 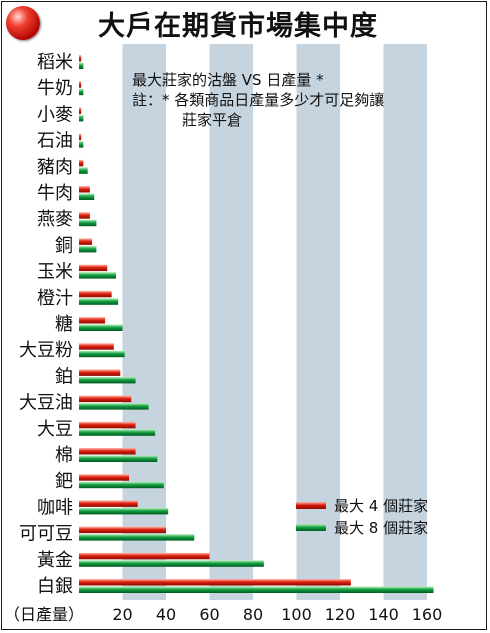 I want to click on legend-label-top8: 最大 8 個莊家, so click(x=381, y=527).